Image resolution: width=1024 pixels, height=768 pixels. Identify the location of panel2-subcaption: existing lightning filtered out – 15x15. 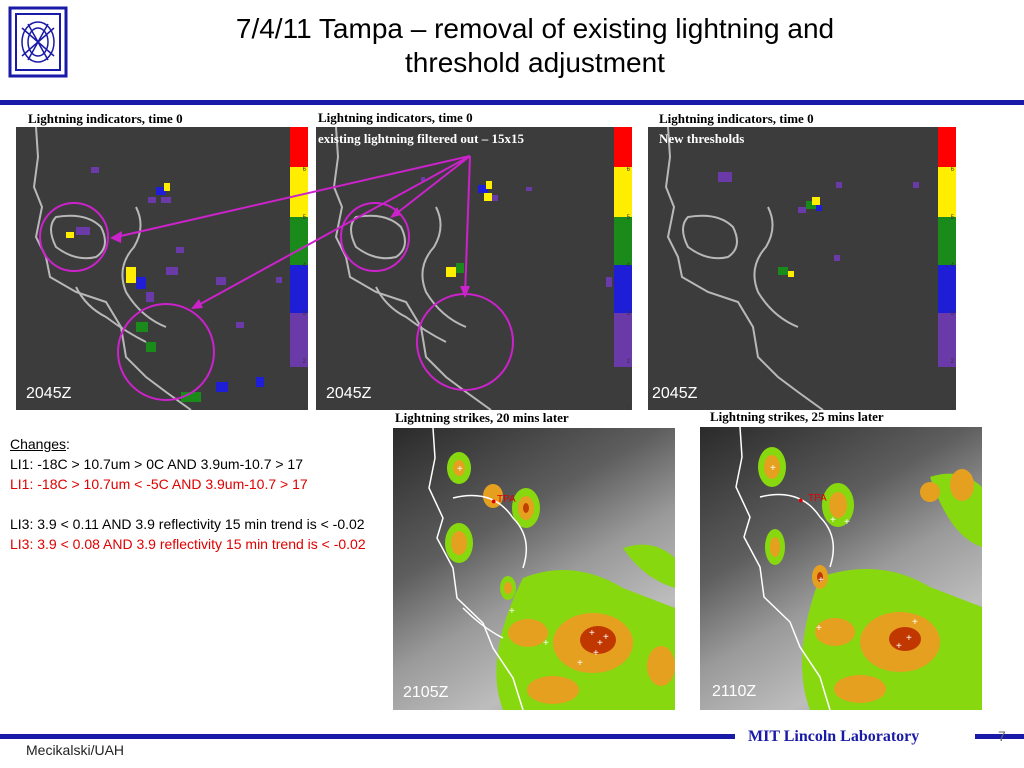
(421, 138).